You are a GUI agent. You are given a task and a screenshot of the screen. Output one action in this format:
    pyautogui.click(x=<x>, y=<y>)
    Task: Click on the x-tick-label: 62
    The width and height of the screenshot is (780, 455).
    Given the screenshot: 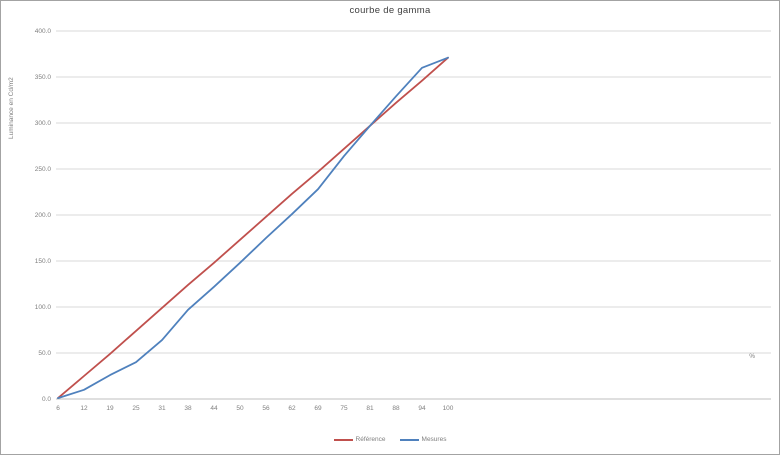 What is the action you would take?
    pyautogui.click(x=292, y=408)
    